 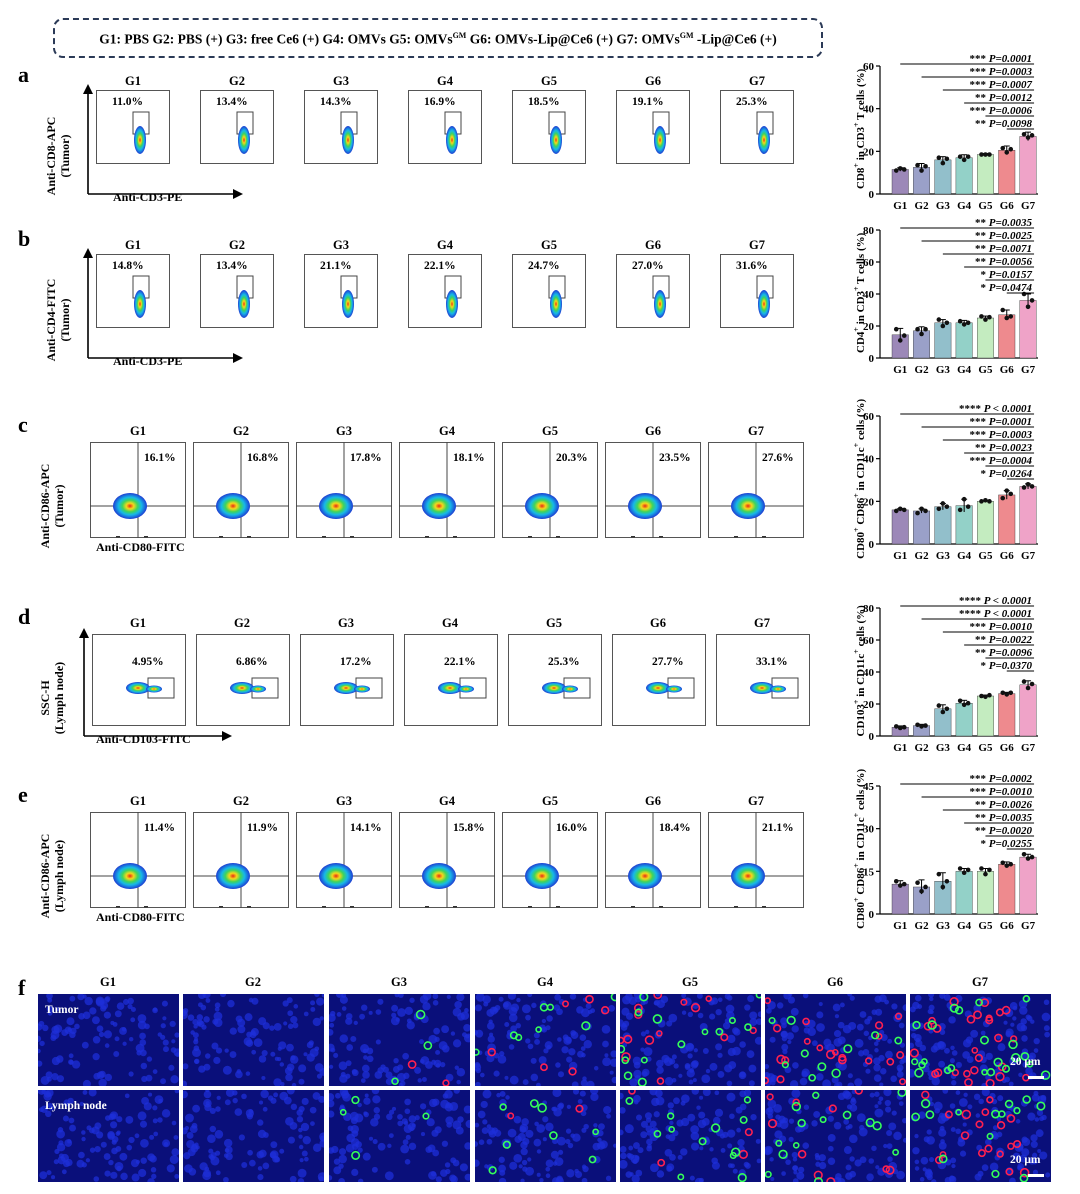 What do you see at coordinates (872, 195) in the screenshot?
I see `y-tick-label: 0` at bounding box center [872, 195].